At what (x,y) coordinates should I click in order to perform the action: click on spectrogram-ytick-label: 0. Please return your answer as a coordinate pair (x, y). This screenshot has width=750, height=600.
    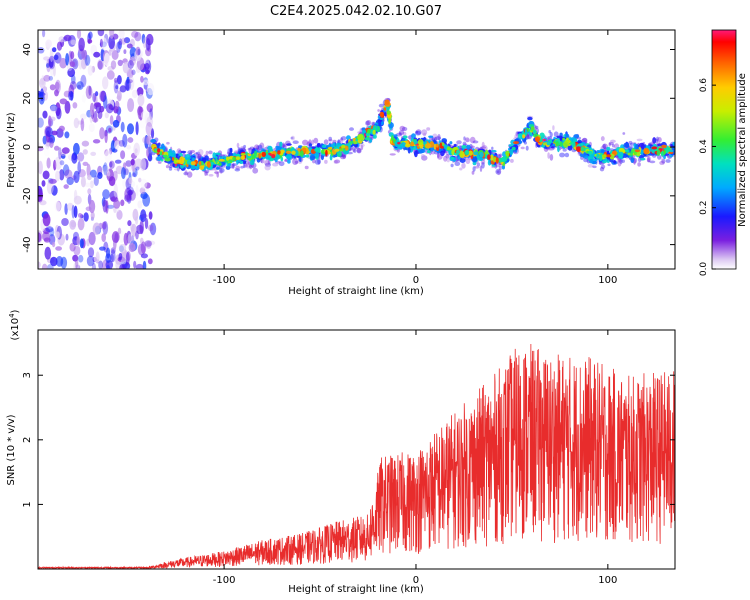
    Looking at the image, I should click on (27, 147).